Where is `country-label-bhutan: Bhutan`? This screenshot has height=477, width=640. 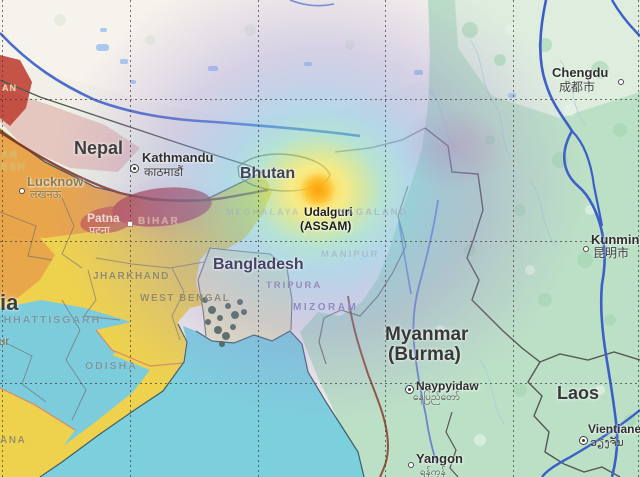
country-label-bhutan: Bhutan is located at coordinates (268, 173).